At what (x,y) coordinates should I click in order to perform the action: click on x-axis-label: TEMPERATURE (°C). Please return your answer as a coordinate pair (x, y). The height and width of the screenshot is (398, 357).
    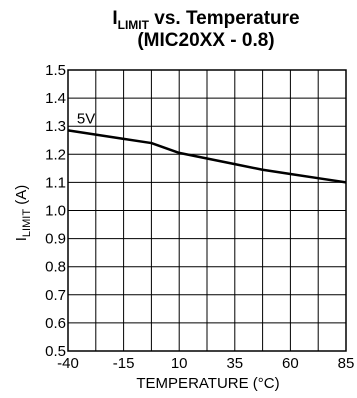
    Looking at the image, I should click on (207, 383).